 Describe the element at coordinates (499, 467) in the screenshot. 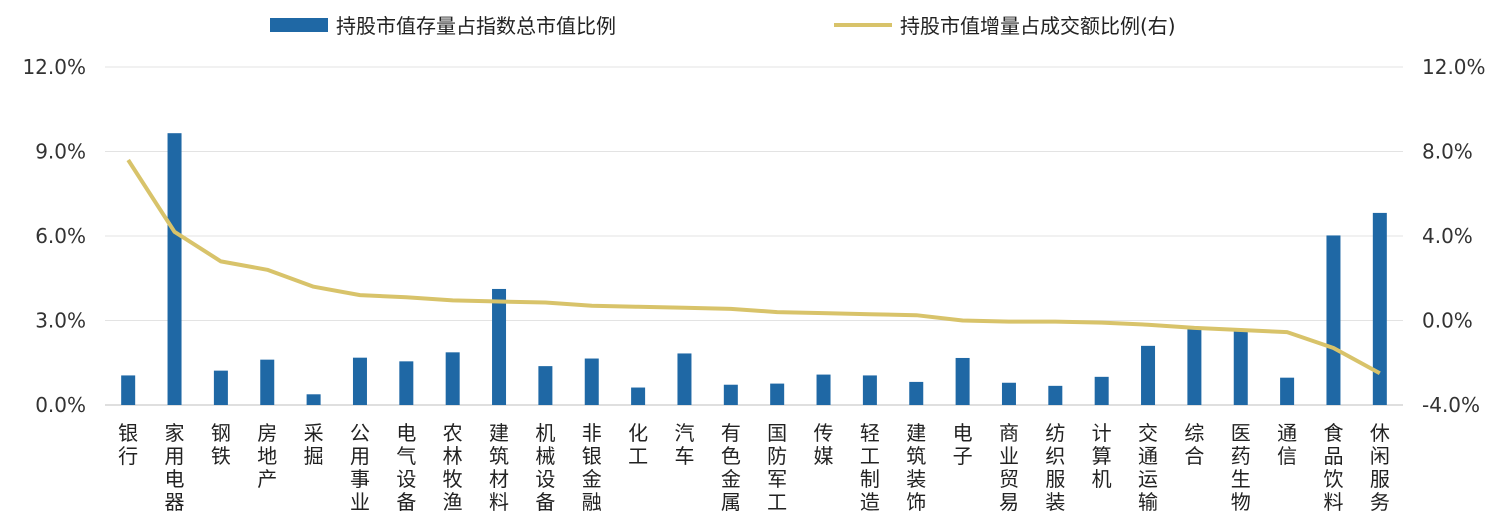

I see `category-label: 建筑材料` at that location.